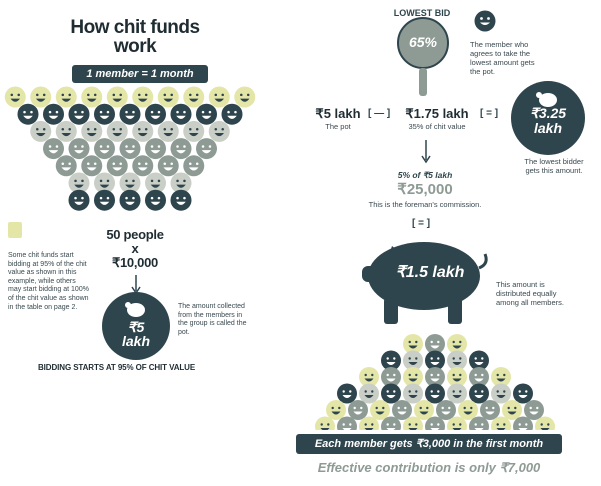  What do you see at coordinates (423, 56) in the screenshot?
I see `magnifier-icon` at bounding box center [423, 56].